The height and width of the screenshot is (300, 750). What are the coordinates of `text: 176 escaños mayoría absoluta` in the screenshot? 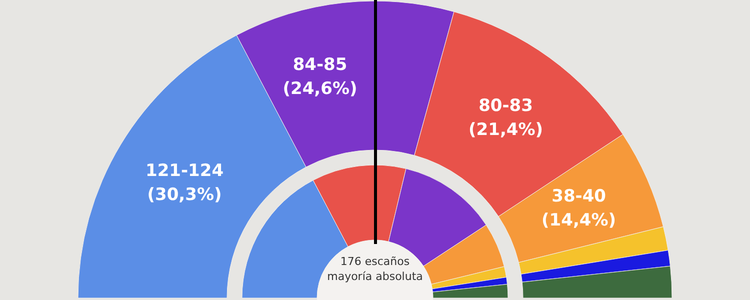 It's located at (375, 269).